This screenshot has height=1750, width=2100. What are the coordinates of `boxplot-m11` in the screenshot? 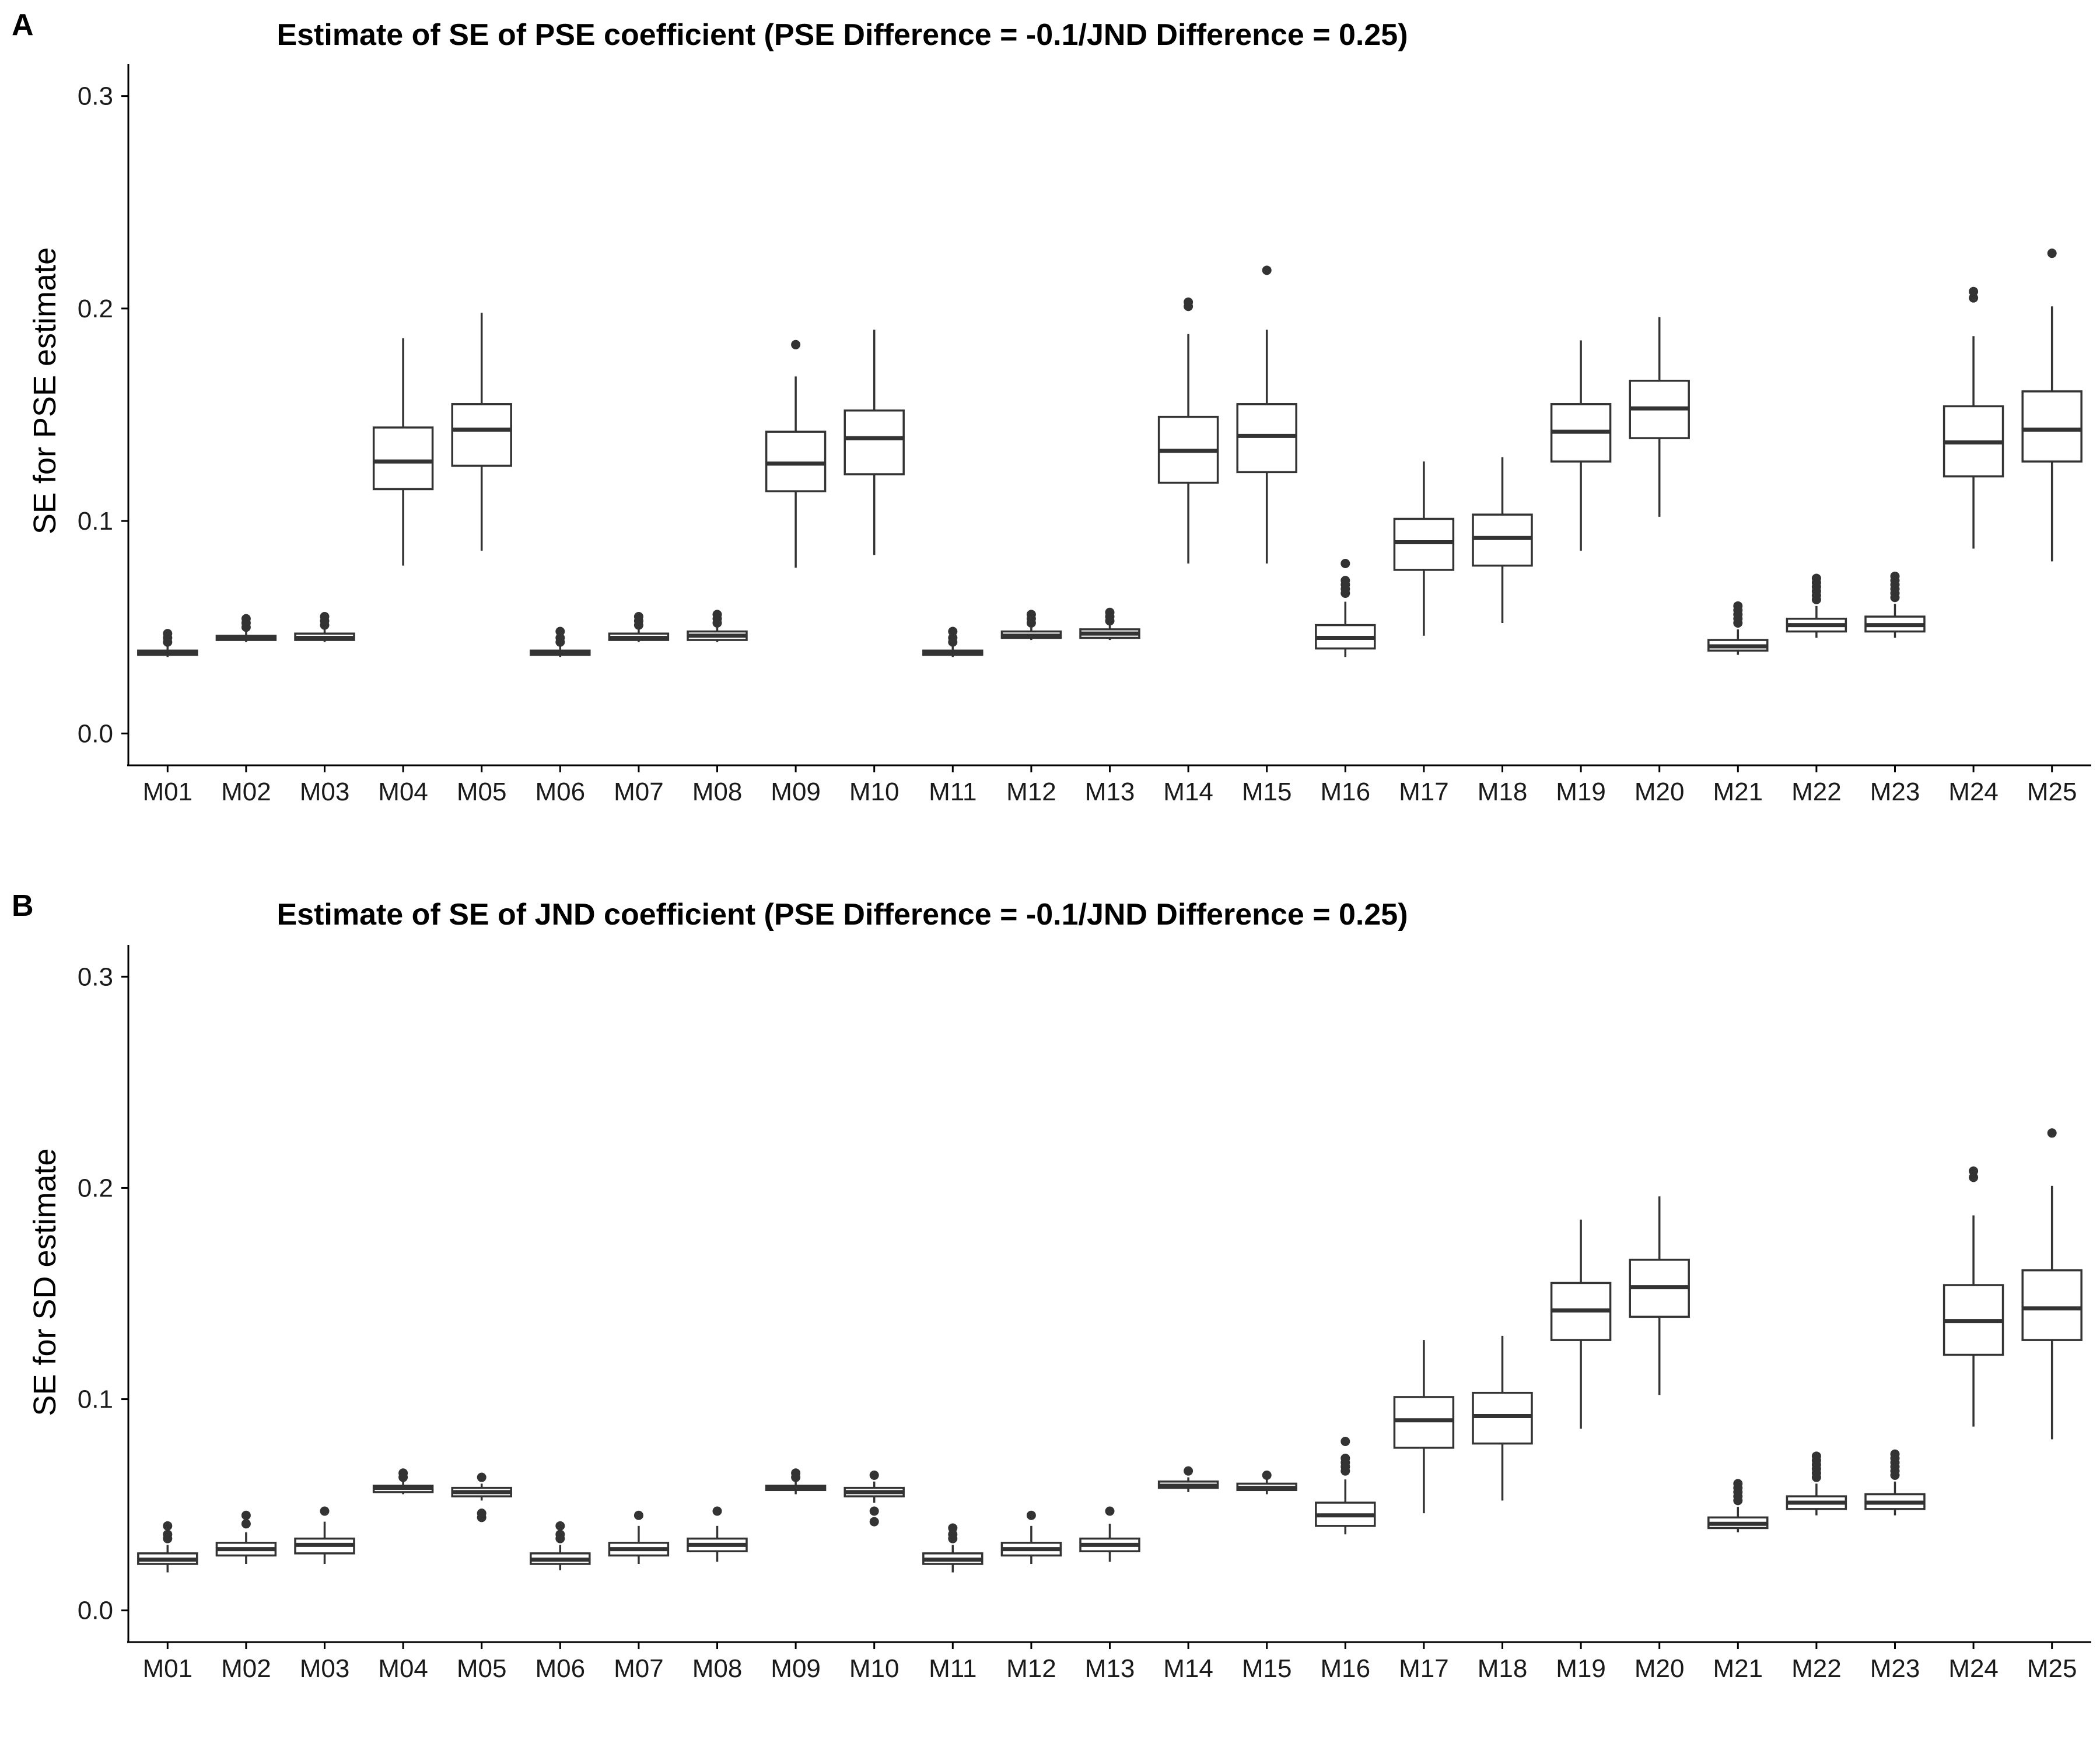 It's located at (953, 641).